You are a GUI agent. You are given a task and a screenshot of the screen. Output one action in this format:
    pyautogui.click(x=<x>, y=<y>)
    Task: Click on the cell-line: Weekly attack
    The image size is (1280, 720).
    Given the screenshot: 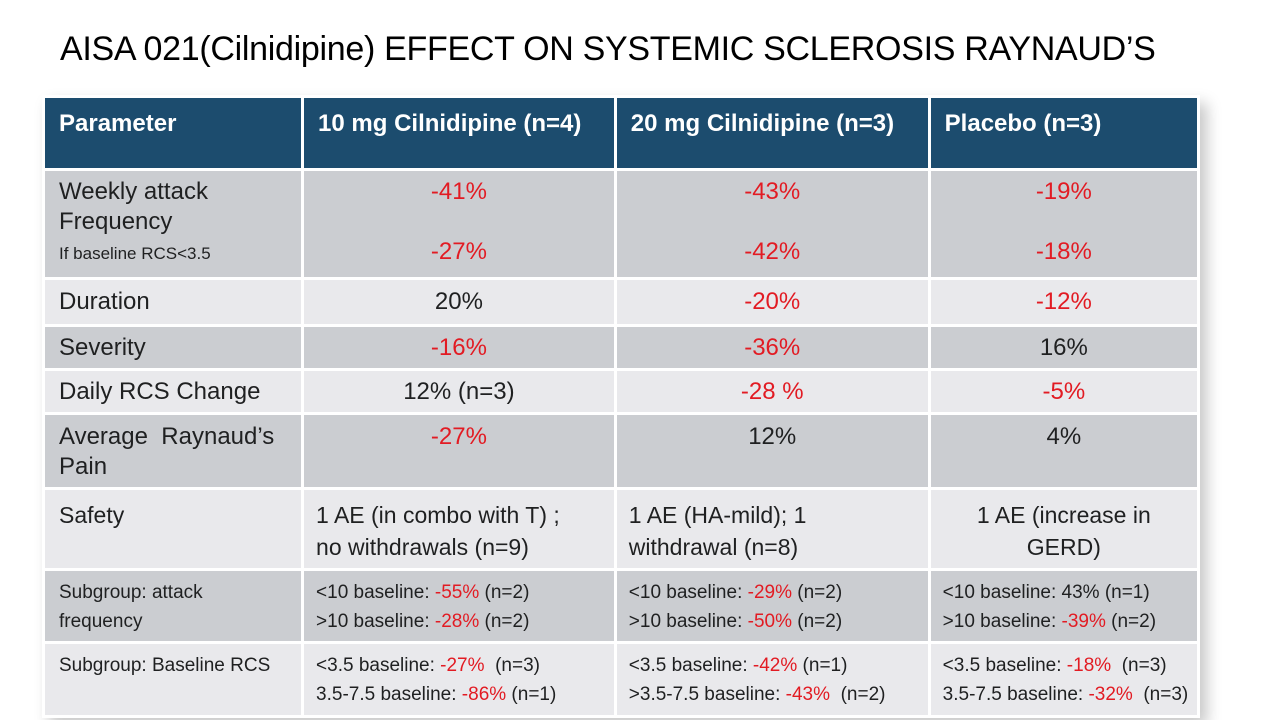 What is the action you would take?
    pyautogui.click(x=174, y=192)
    